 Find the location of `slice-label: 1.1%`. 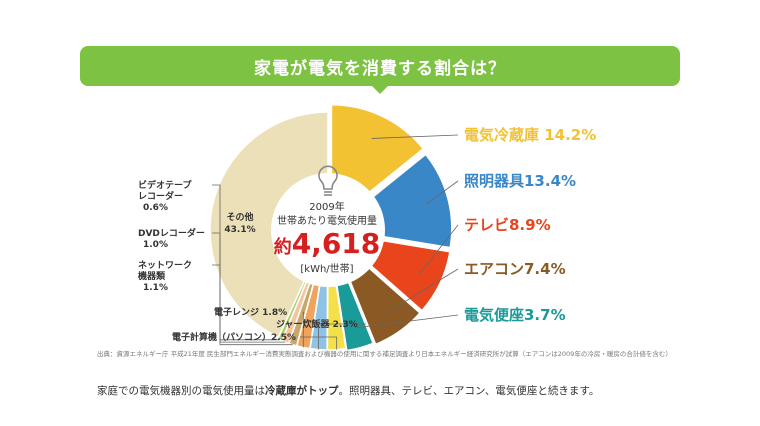

slice-label: 1.1% is located at coordinates (155, 288).